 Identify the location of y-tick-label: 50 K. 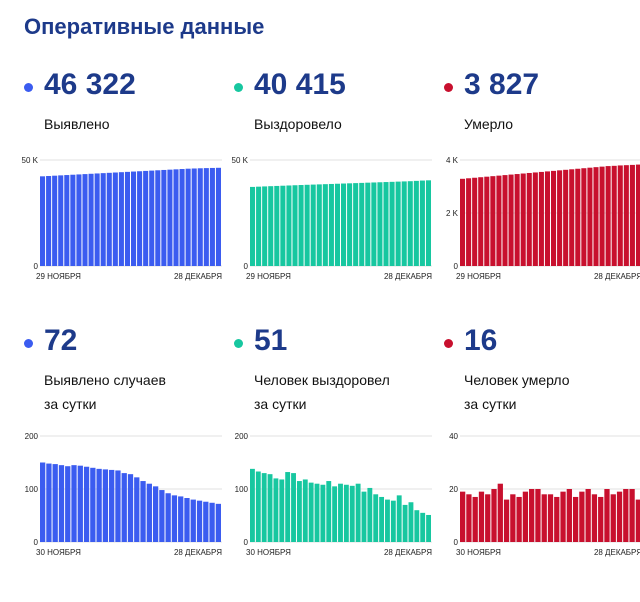
(30, 160).